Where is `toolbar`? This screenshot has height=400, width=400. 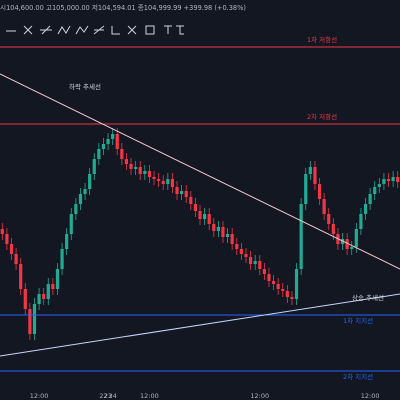
toolbar is located at coordinates (95, 30).